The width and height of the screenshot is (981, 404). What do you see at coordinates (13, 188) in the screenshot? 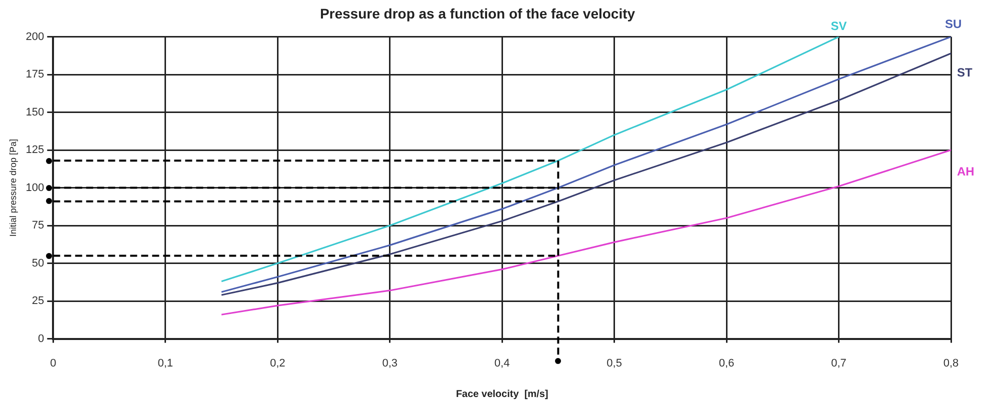
I see `y-axis-title: Initial pressure drop [Pa]` at bounding box center [13, 188].